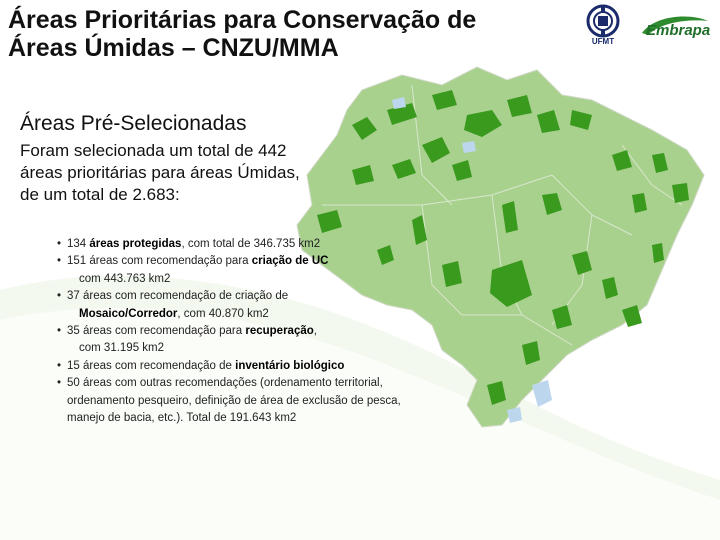 This screenshot has width=720, height=540. What do you see at coordinates (290, 365) in the screenshot?
I see `bullet-highlight: inventário biológico` at bounding box center [290, 365].